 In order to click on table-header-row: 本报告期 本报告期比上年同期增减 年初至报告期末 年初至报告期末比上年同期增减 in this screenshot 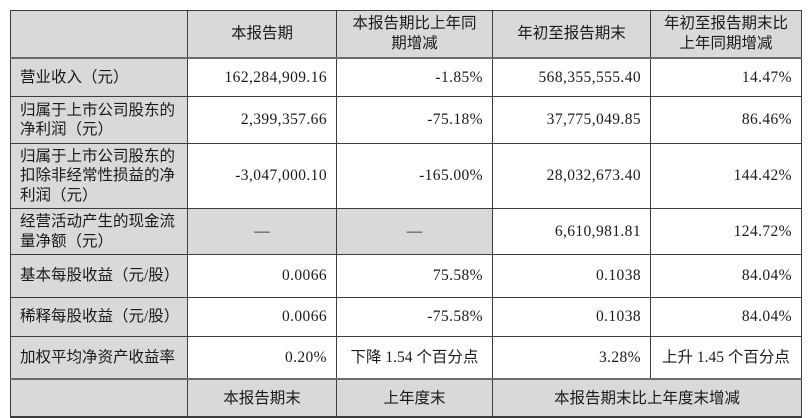, I will do `click(406, 34)`.